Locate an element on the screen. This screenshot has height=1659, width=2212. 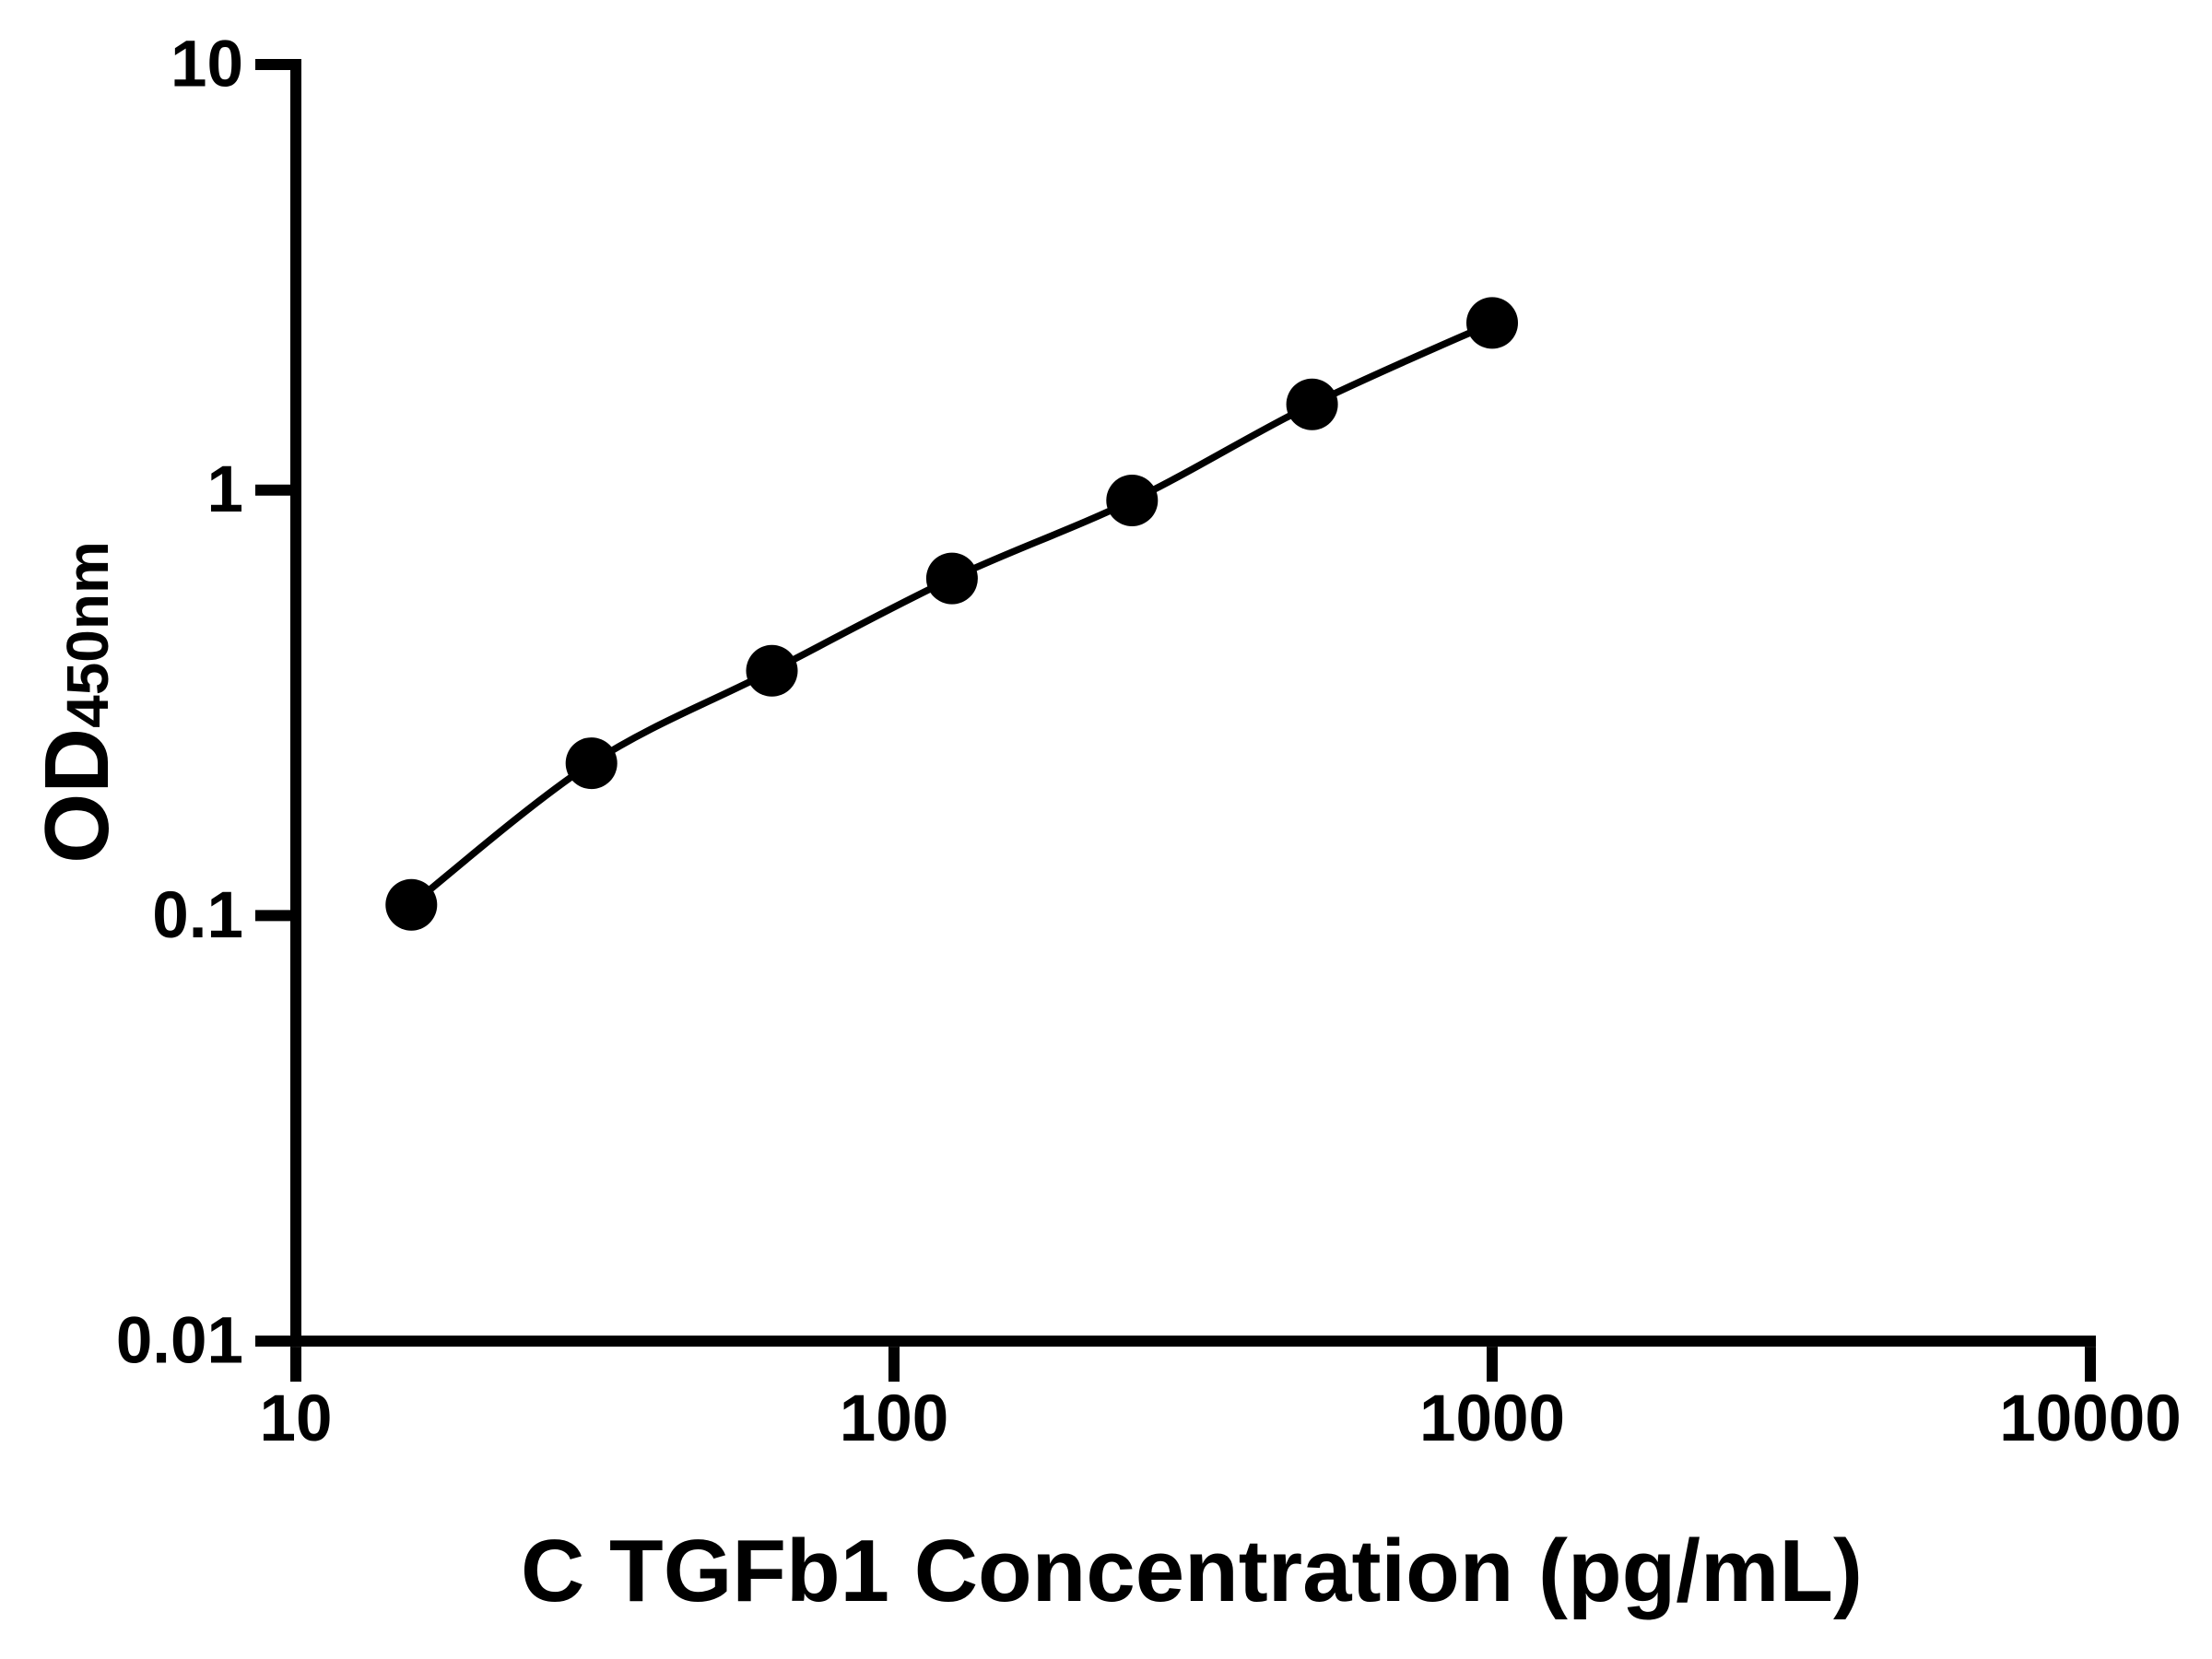
y-tick-label: 0.01 is located at coordinates (179, 1341).